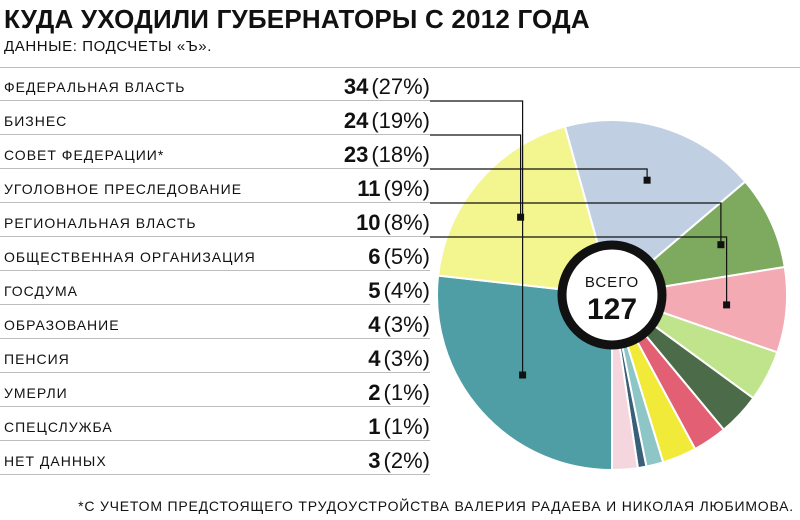 This screenshot has width=800, height=520. Describe the element at coordinates (369, 188) in the screenshot. I see `category-count: 11` at that location.